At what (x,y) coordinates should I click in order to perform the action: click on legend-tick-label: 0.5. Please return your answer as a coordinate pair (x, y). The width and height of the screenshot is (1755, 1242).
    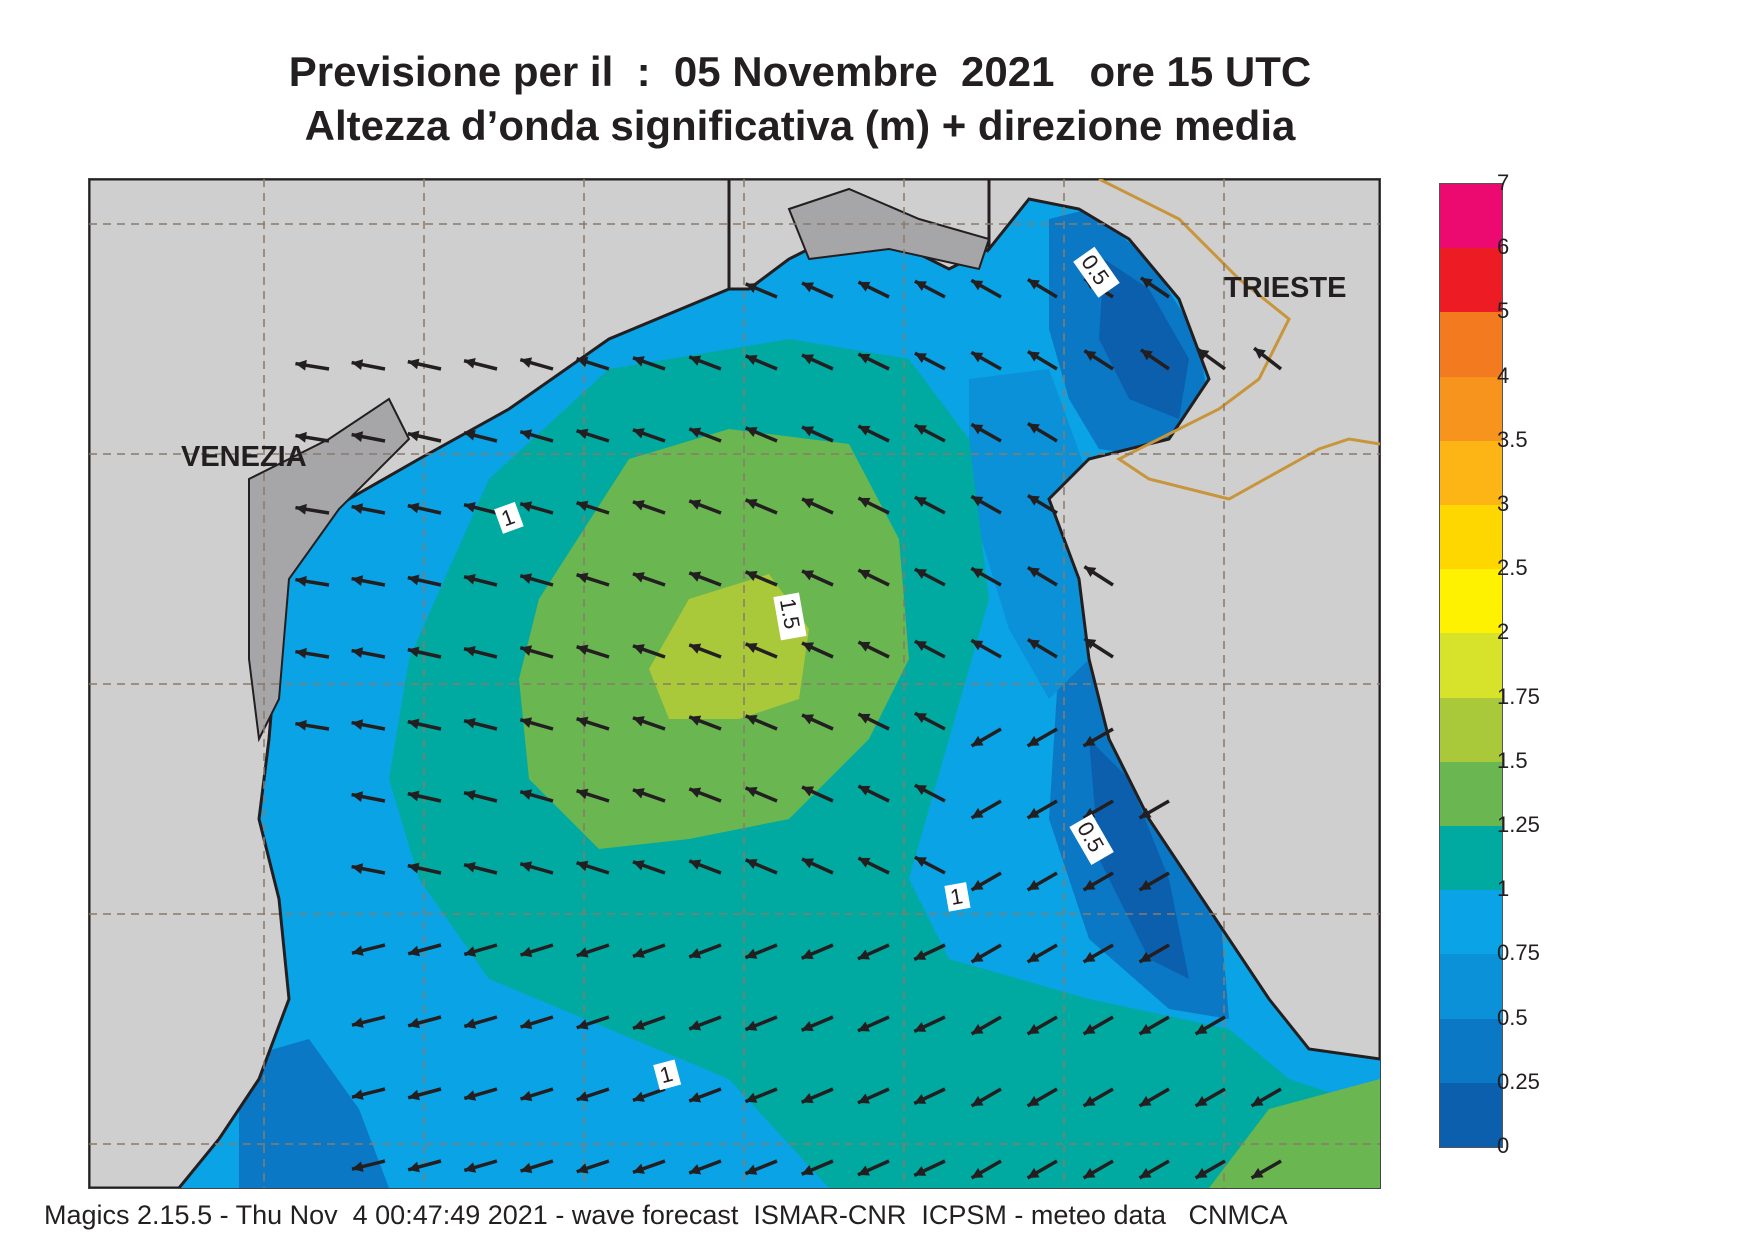
    Looking at the image, I should click on (1512, 1017).